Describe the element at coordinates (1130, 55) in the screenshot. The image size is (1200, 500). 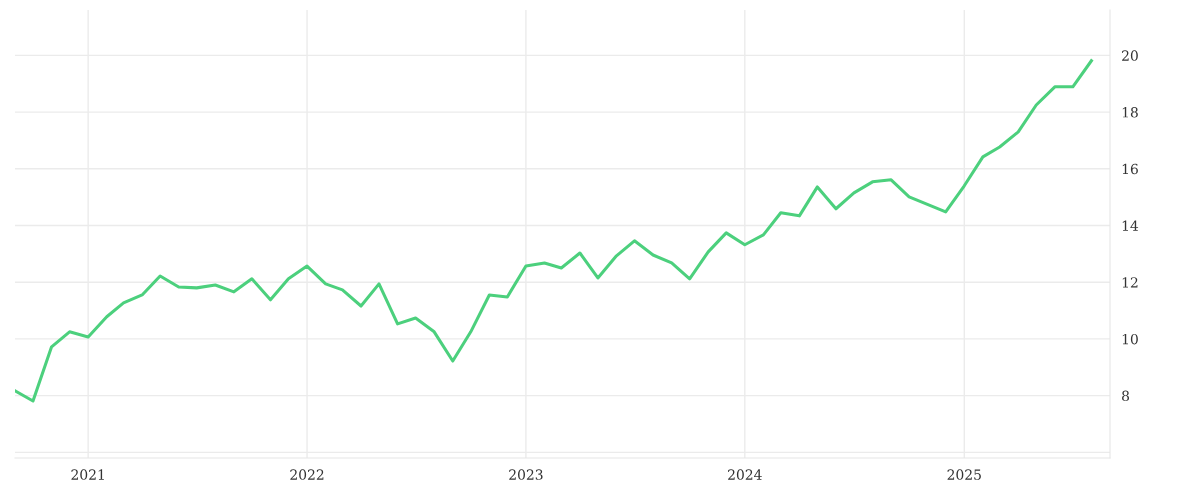
I see `y-tick-label: 20` at that location.